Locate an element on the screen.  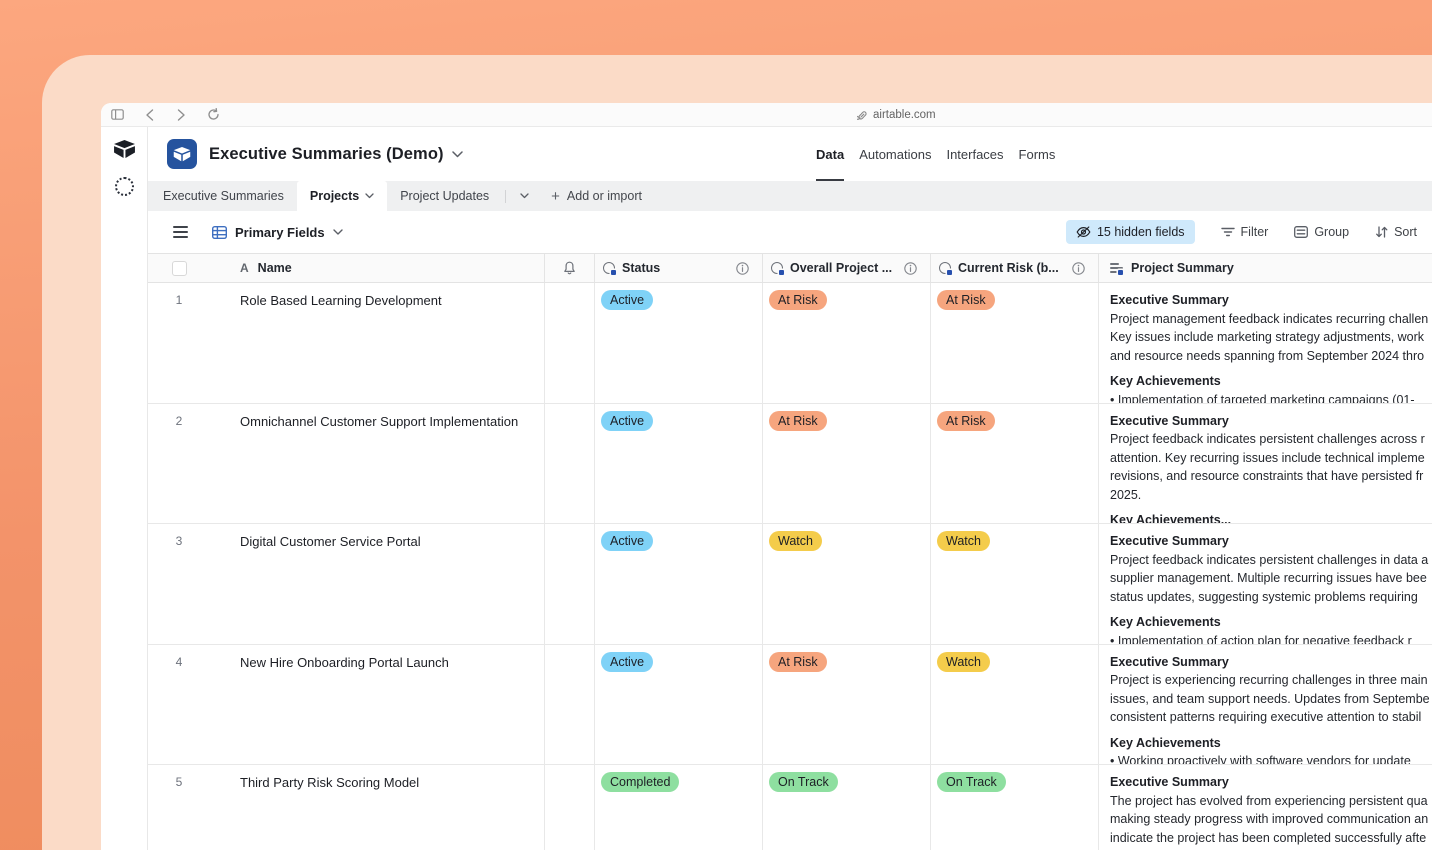
row-number: 2 is located at coordinates (179, 420).